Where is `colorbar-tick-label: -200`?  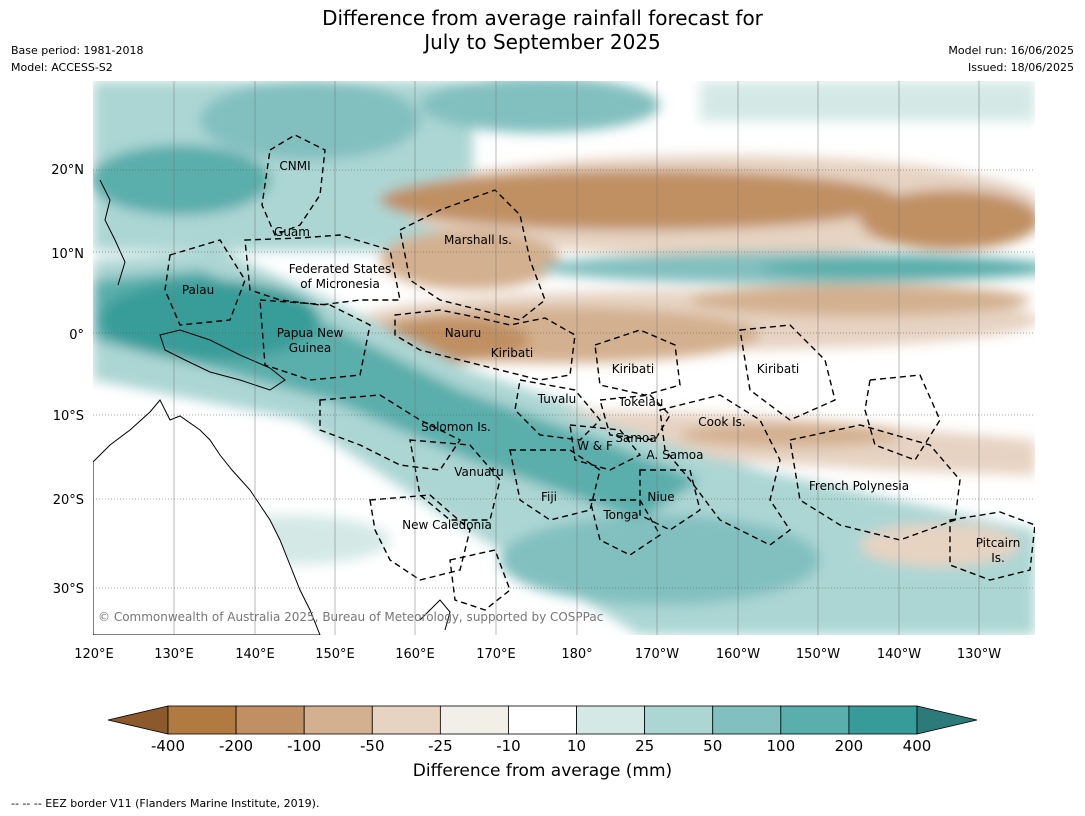
colorbar-tick-label: -200 is located at coordinates (236, 746).